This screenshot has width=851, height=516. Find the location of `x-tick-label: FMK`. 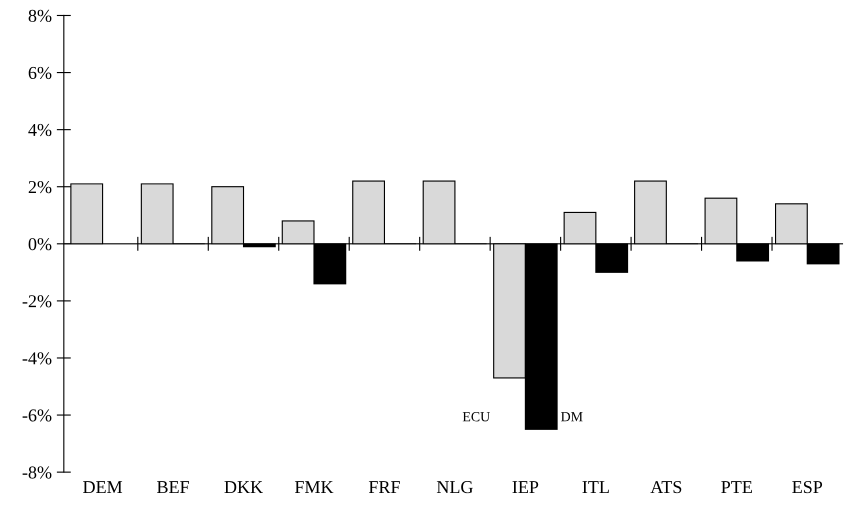

x-tick-label: FMK is located at coordinates (314, 487).